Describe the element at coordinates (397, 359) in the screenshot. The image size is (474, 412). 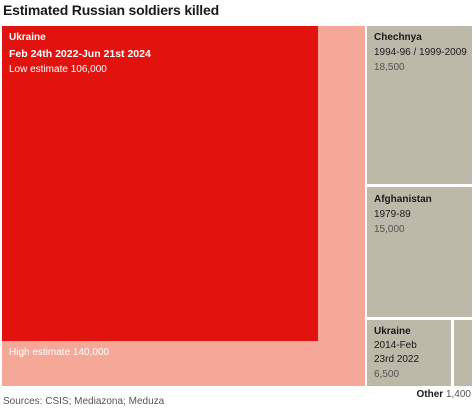
I see `ukraine-2014-tile-period-line2: 23rd 2022` at that location.